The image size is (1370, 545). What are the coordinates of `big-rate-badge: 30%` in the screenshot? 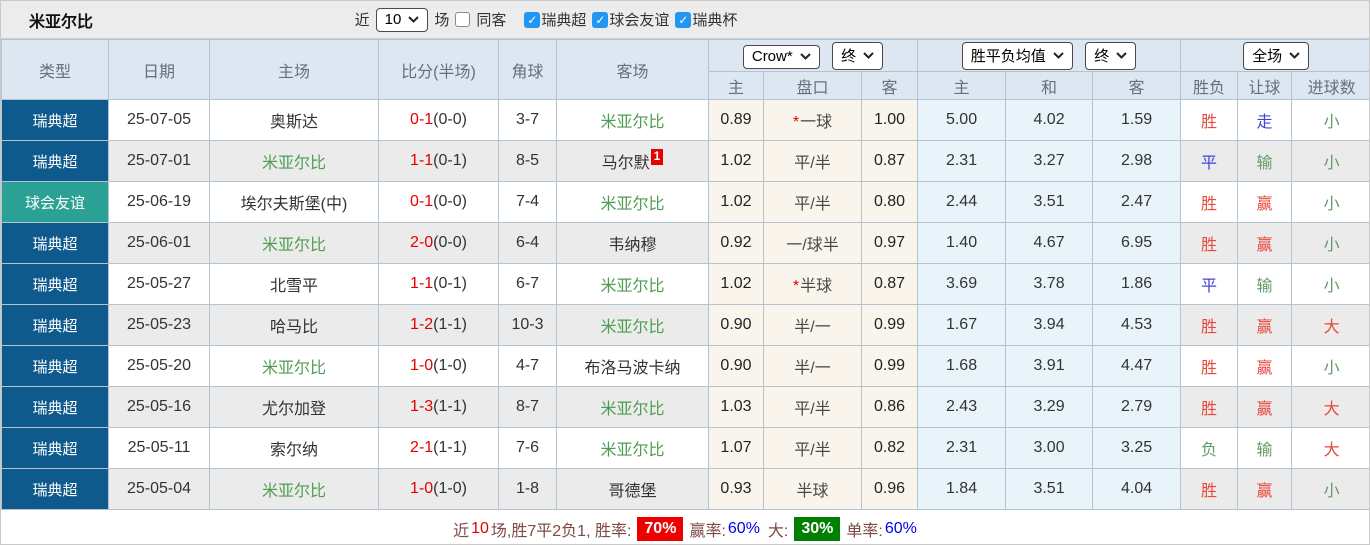 It's located at (817, 528).